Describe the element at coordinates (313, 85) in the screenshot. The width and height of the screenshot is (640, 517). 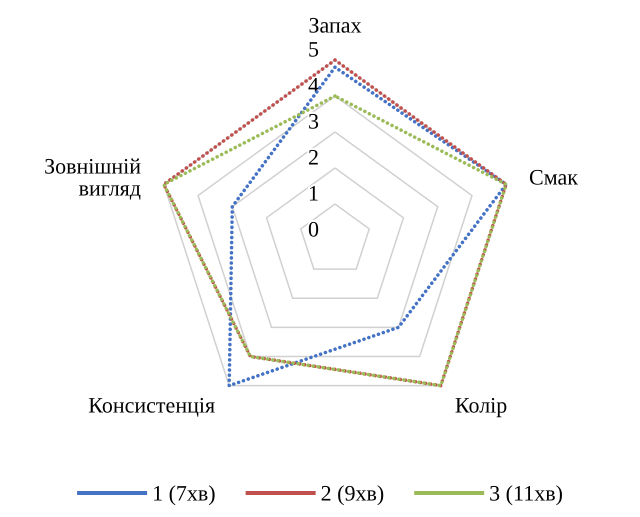
I see `y-tick-label: 4` at that location.